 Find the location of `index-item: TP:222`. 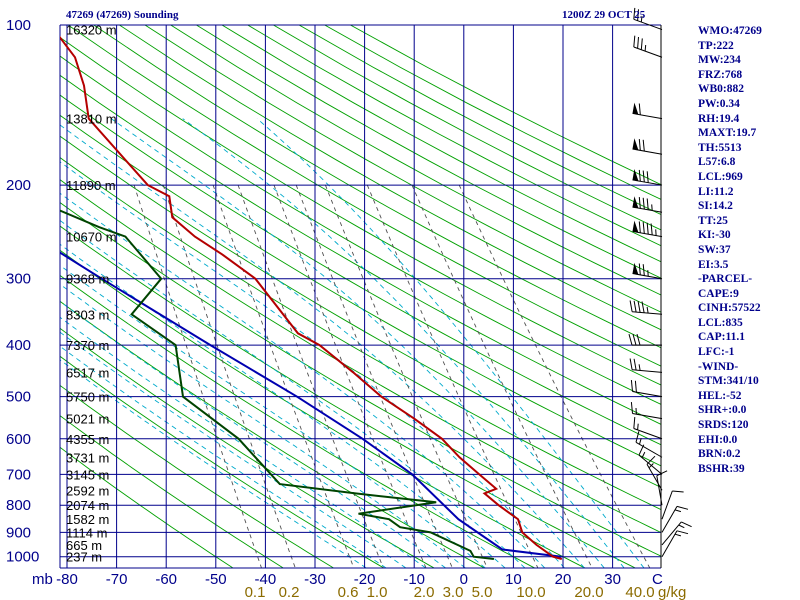

index-item: TP:222 is located at coordinates (716, 45).